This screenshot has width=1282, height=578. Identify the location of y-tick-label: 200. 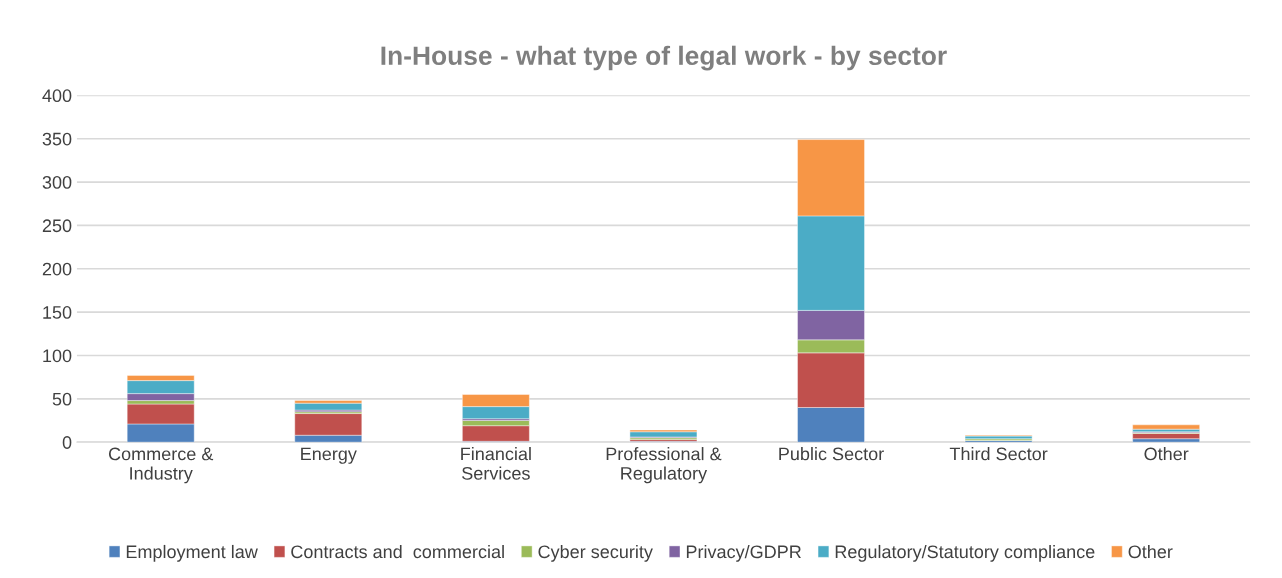
(57, 269).